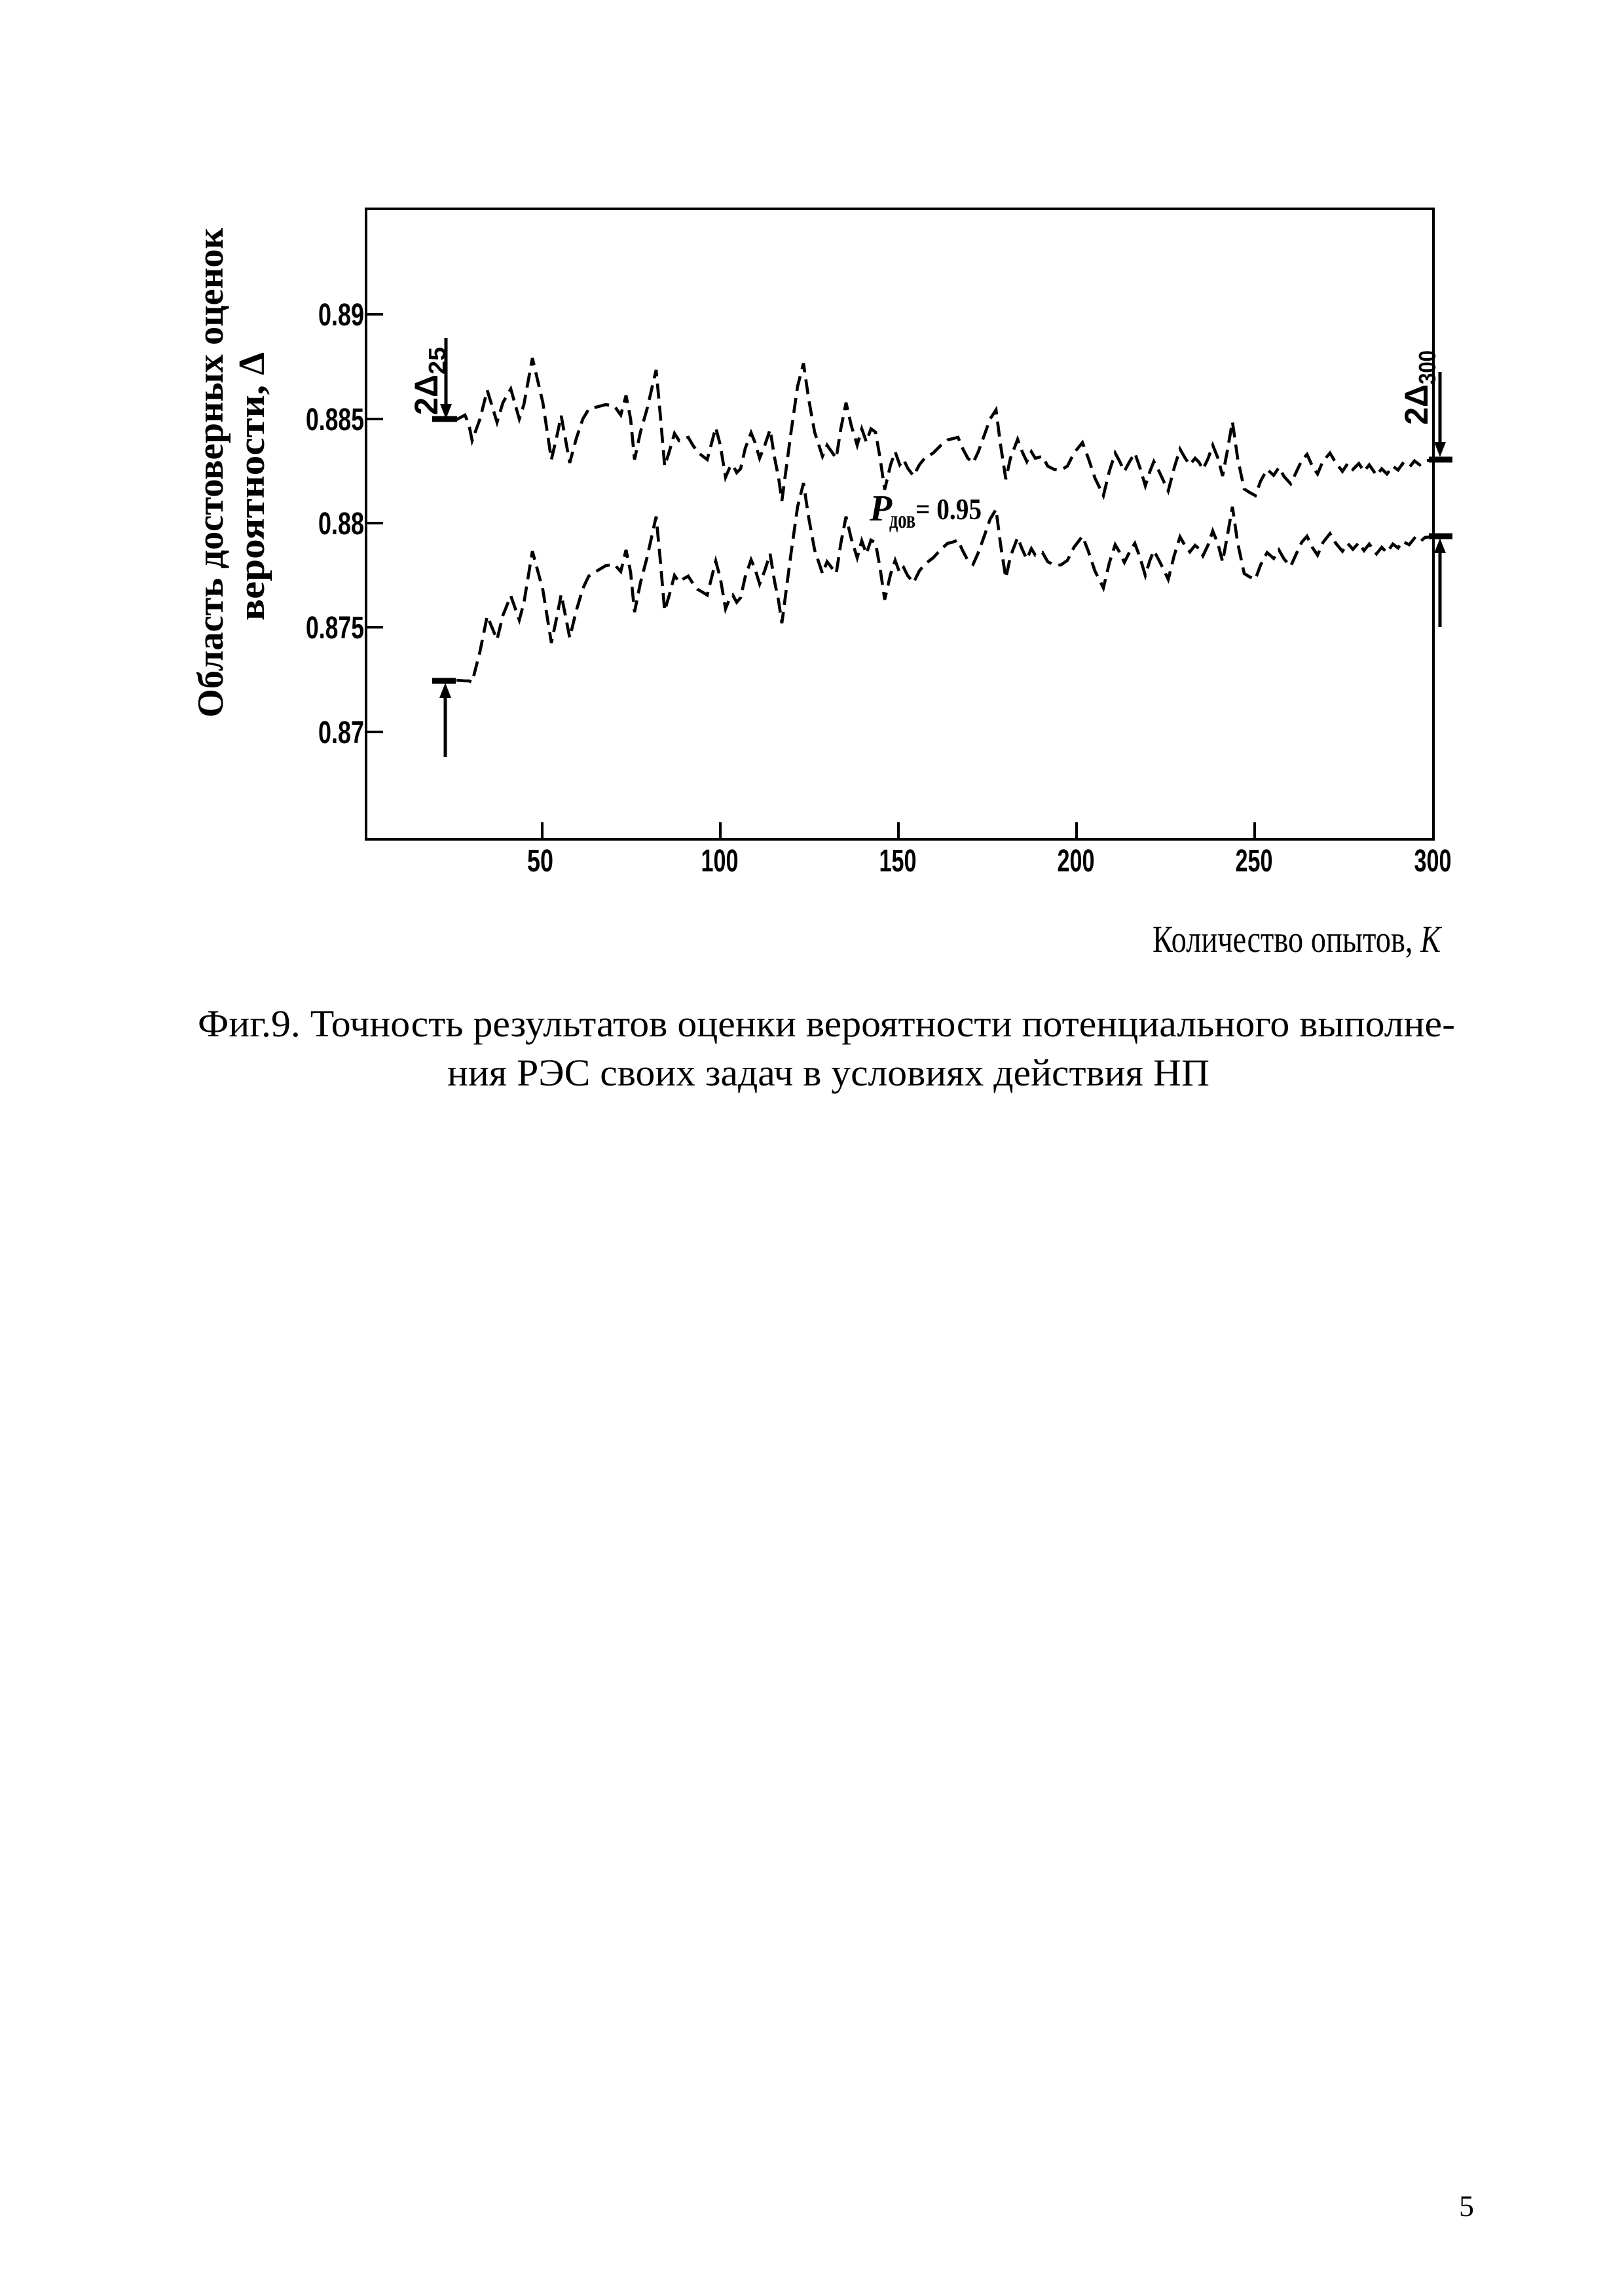 The width and height of the screenshot is (1624, 2296). I want to click on svg-text: вероятности,, so click(252, 503).